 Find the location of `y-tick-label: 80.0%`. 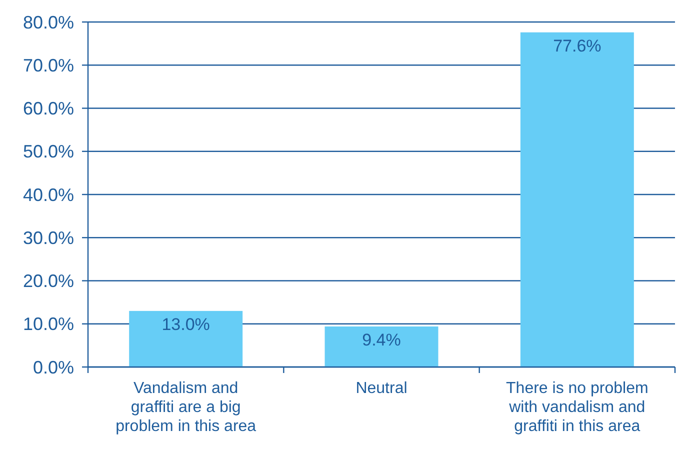

y-tick-label: 80.0% is located at coordinates (48, 22).